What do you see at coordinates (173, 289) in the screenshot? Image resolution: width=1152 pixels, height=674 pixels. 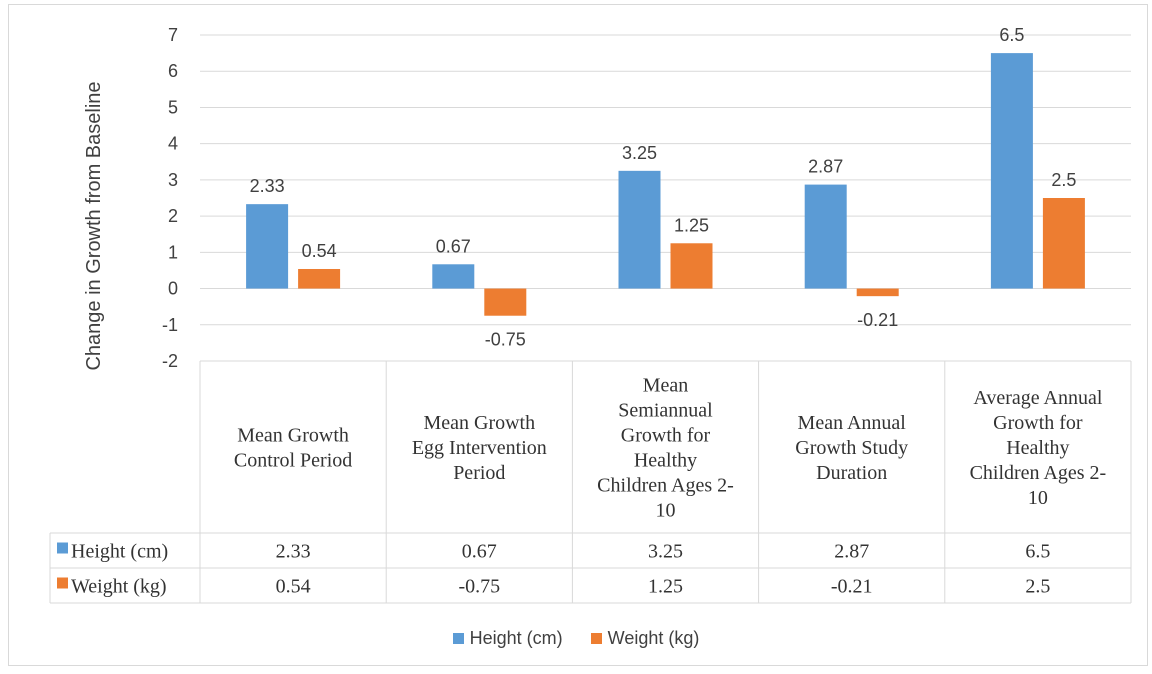 I see `y-tick-label: 0` at bounding box center [173, 289].